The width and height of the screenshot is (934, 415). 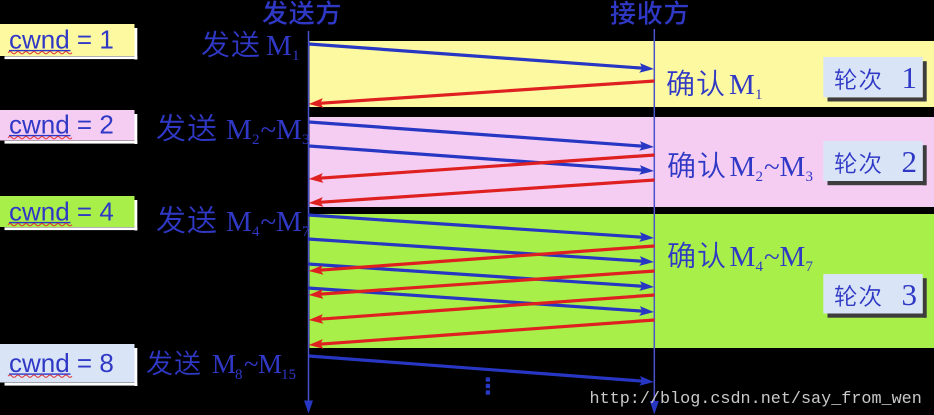 I want to click on svg-text: cwnd = 2, so click(x=61, y=125).